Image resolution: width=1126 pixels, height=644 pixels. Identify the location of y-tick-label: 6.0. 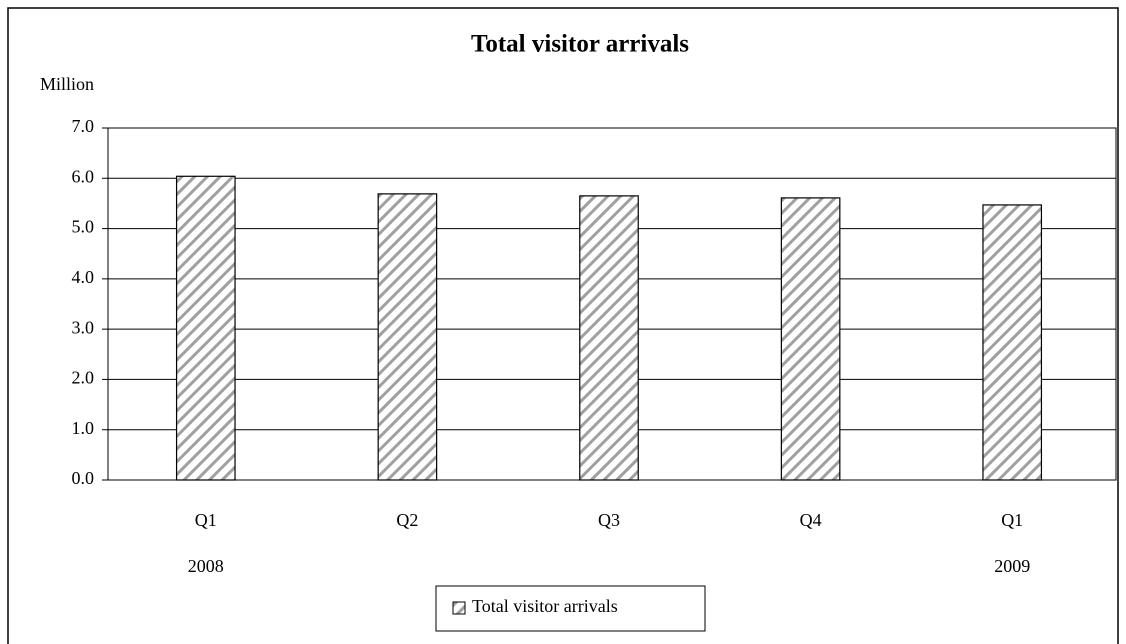
(83, 176).